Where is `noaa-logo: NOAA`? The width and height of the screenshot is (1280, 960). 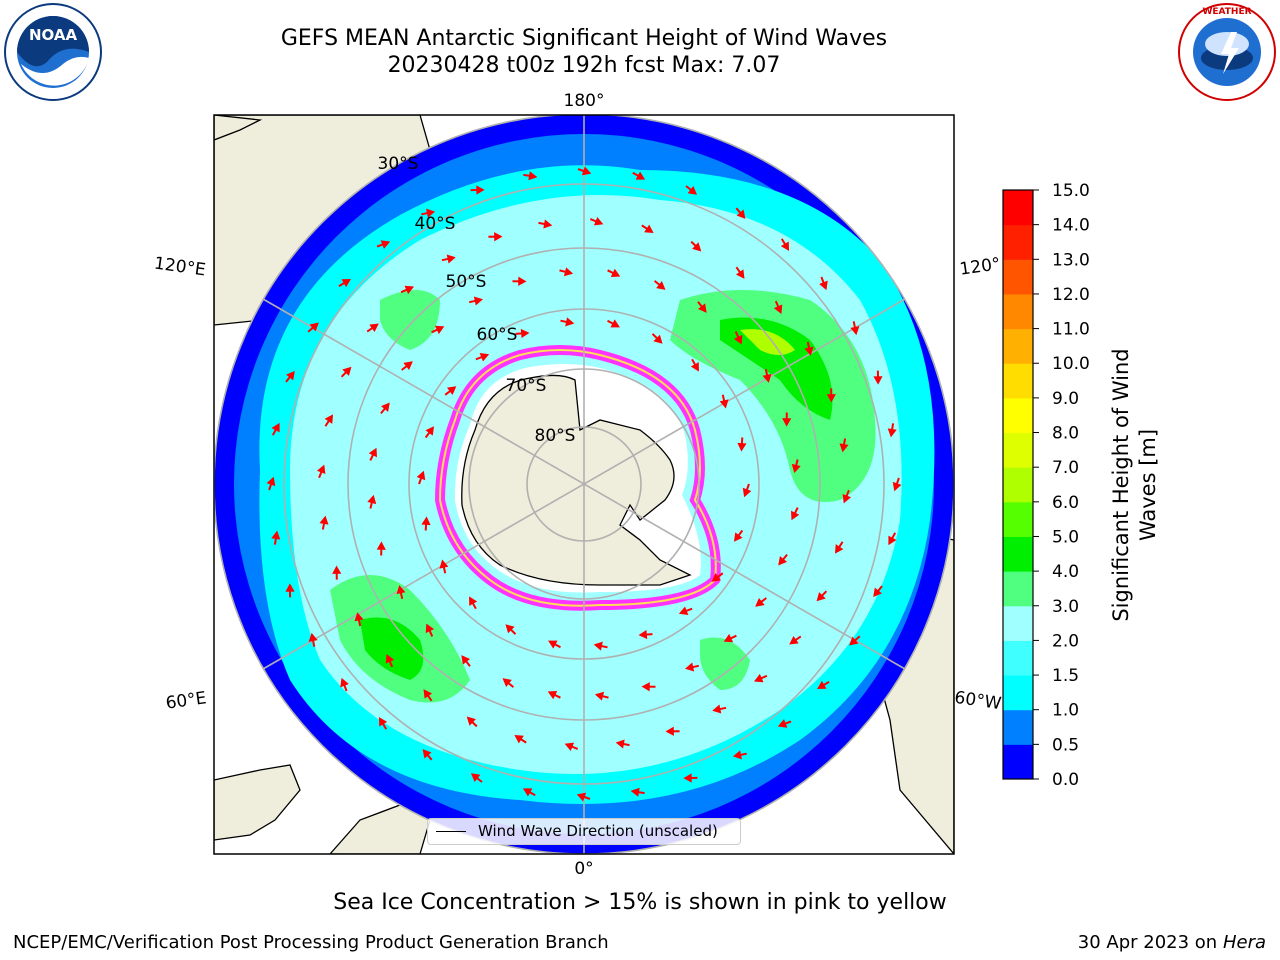
noaa-logo: NOAA is located at coordinates (53, 52).